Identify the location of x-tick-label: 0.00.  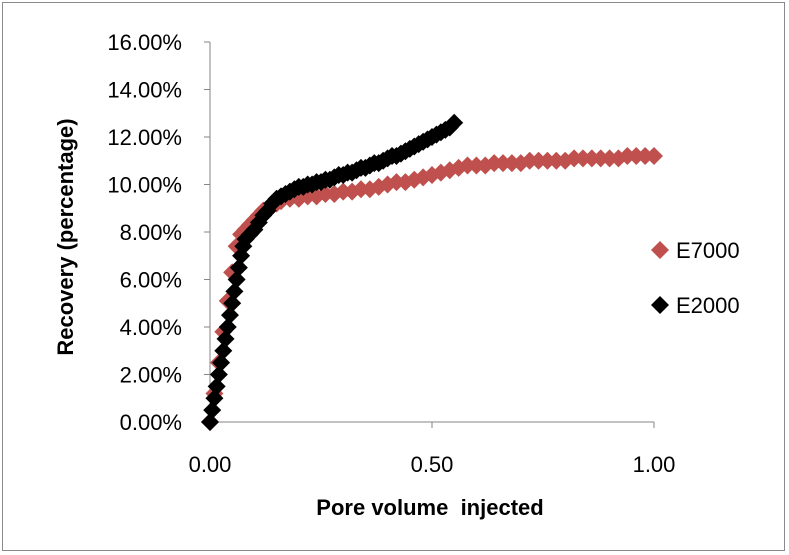
(210, 464).